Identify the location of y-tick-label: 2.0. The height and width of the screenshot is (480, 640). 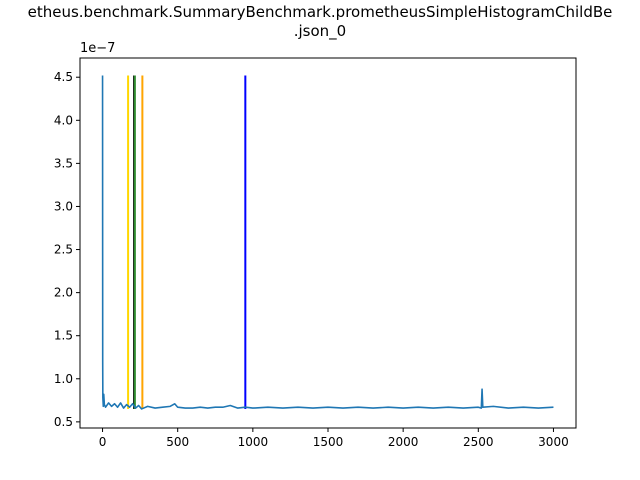
(63, 293).